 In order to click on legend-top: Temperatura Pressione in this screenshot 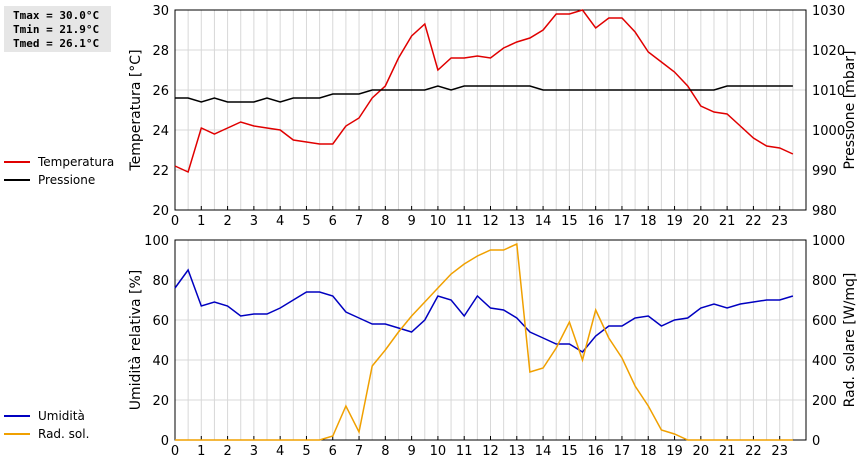, I will do `click(59, 171)`.